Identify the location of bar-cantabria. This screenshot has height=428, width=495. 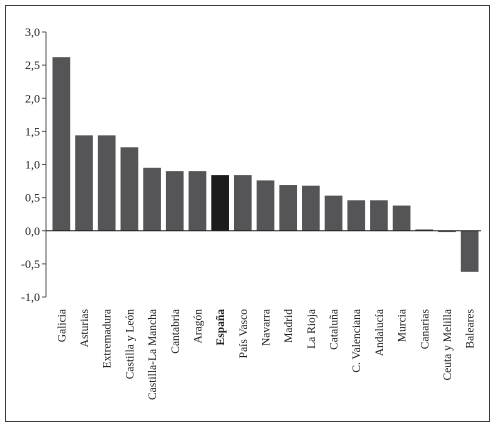
(174, 201).